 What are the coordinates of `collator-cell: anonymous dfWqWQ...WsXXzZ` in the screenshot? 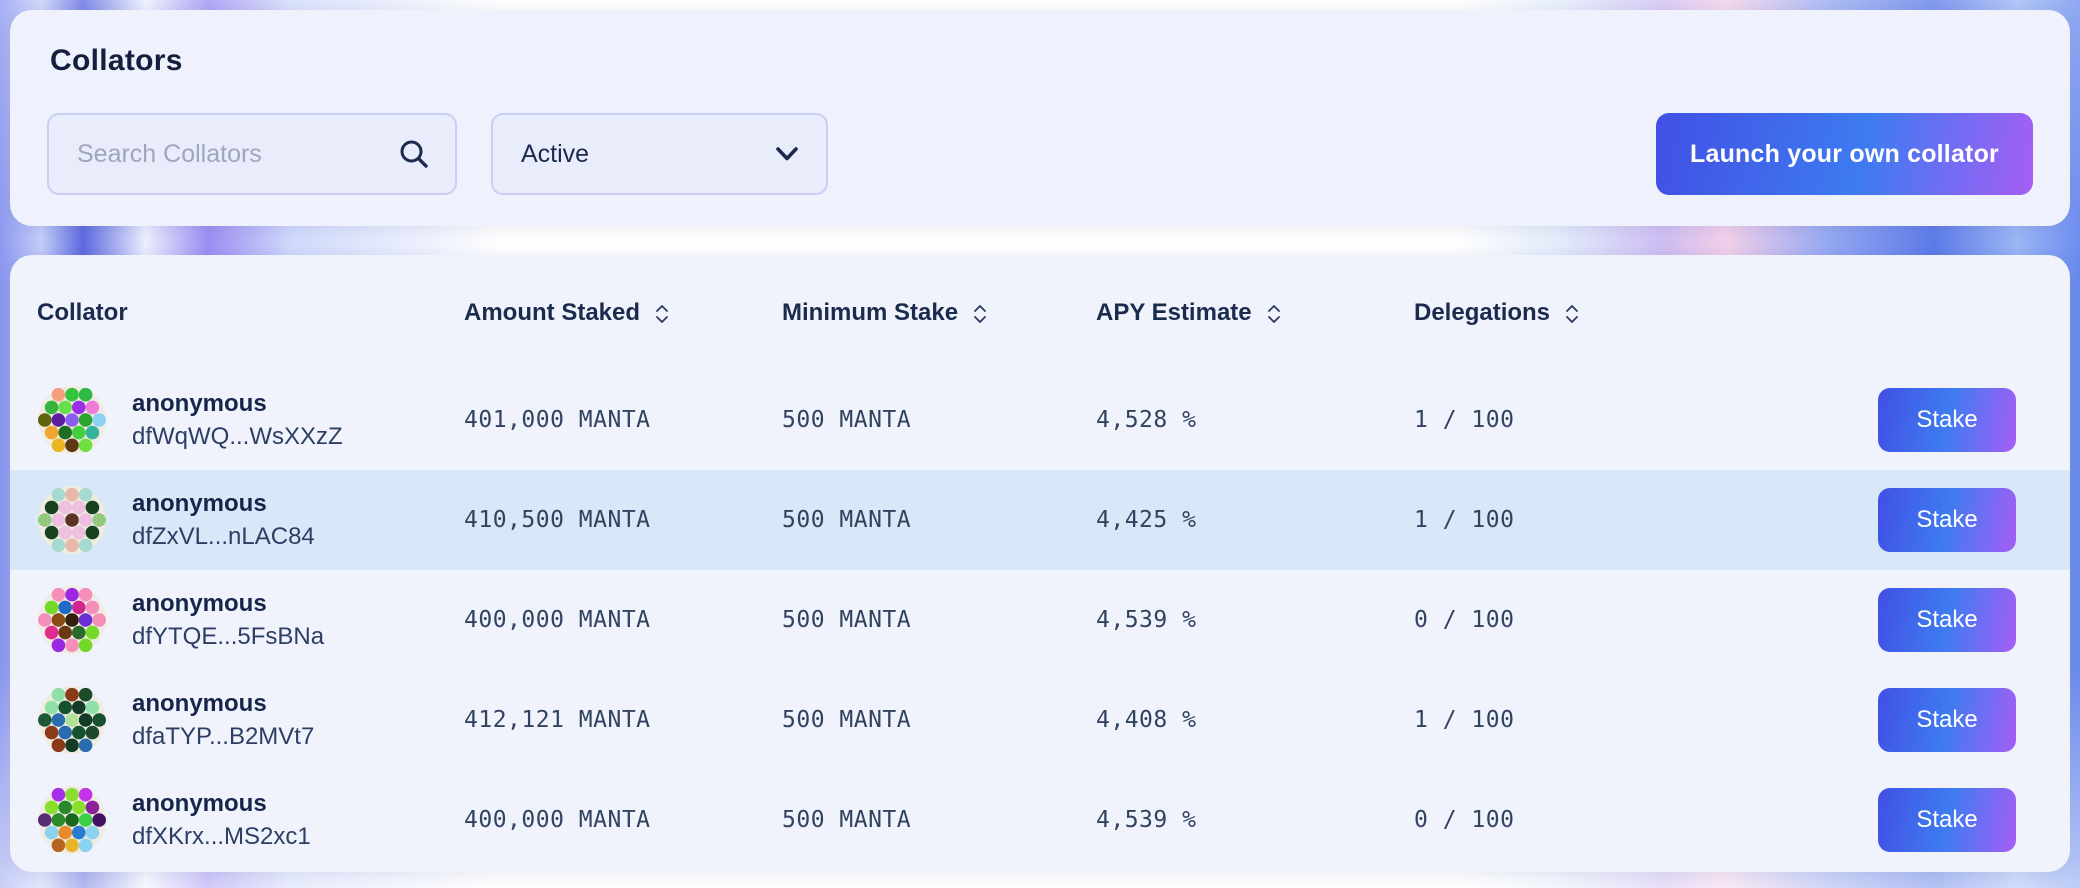 It's located at (250, 420).